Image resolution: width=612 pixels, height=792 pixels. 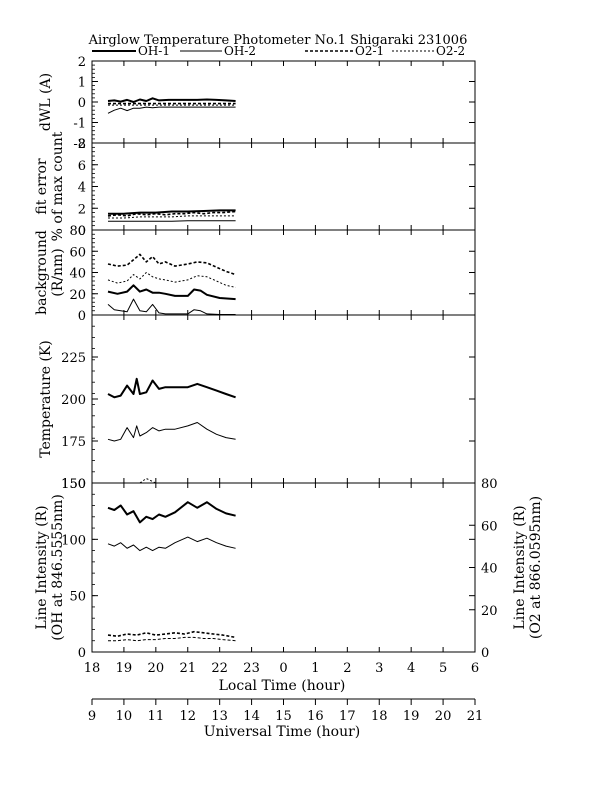 What do you see at coordinates (219, 716) in the screenshot?
I see `ut-tick-label: 13` at bounding box center [219, 716].